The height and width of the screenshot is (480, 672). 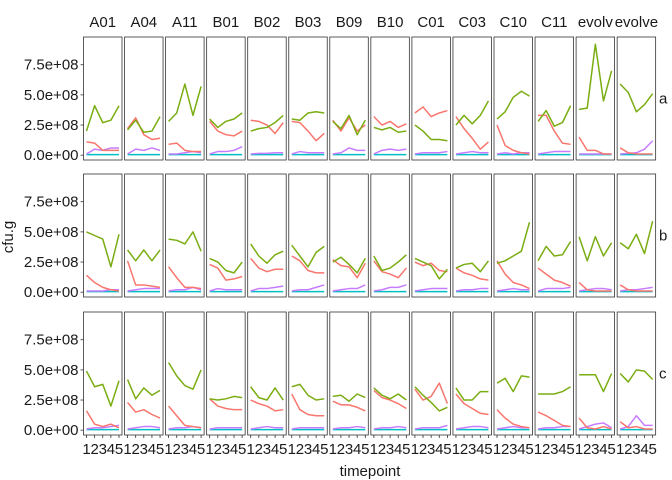 What do you see at coordinates (464, 449) in the screenshot?
I see `x-tick-label-9-1: 2` at bounding box center [464, 449].